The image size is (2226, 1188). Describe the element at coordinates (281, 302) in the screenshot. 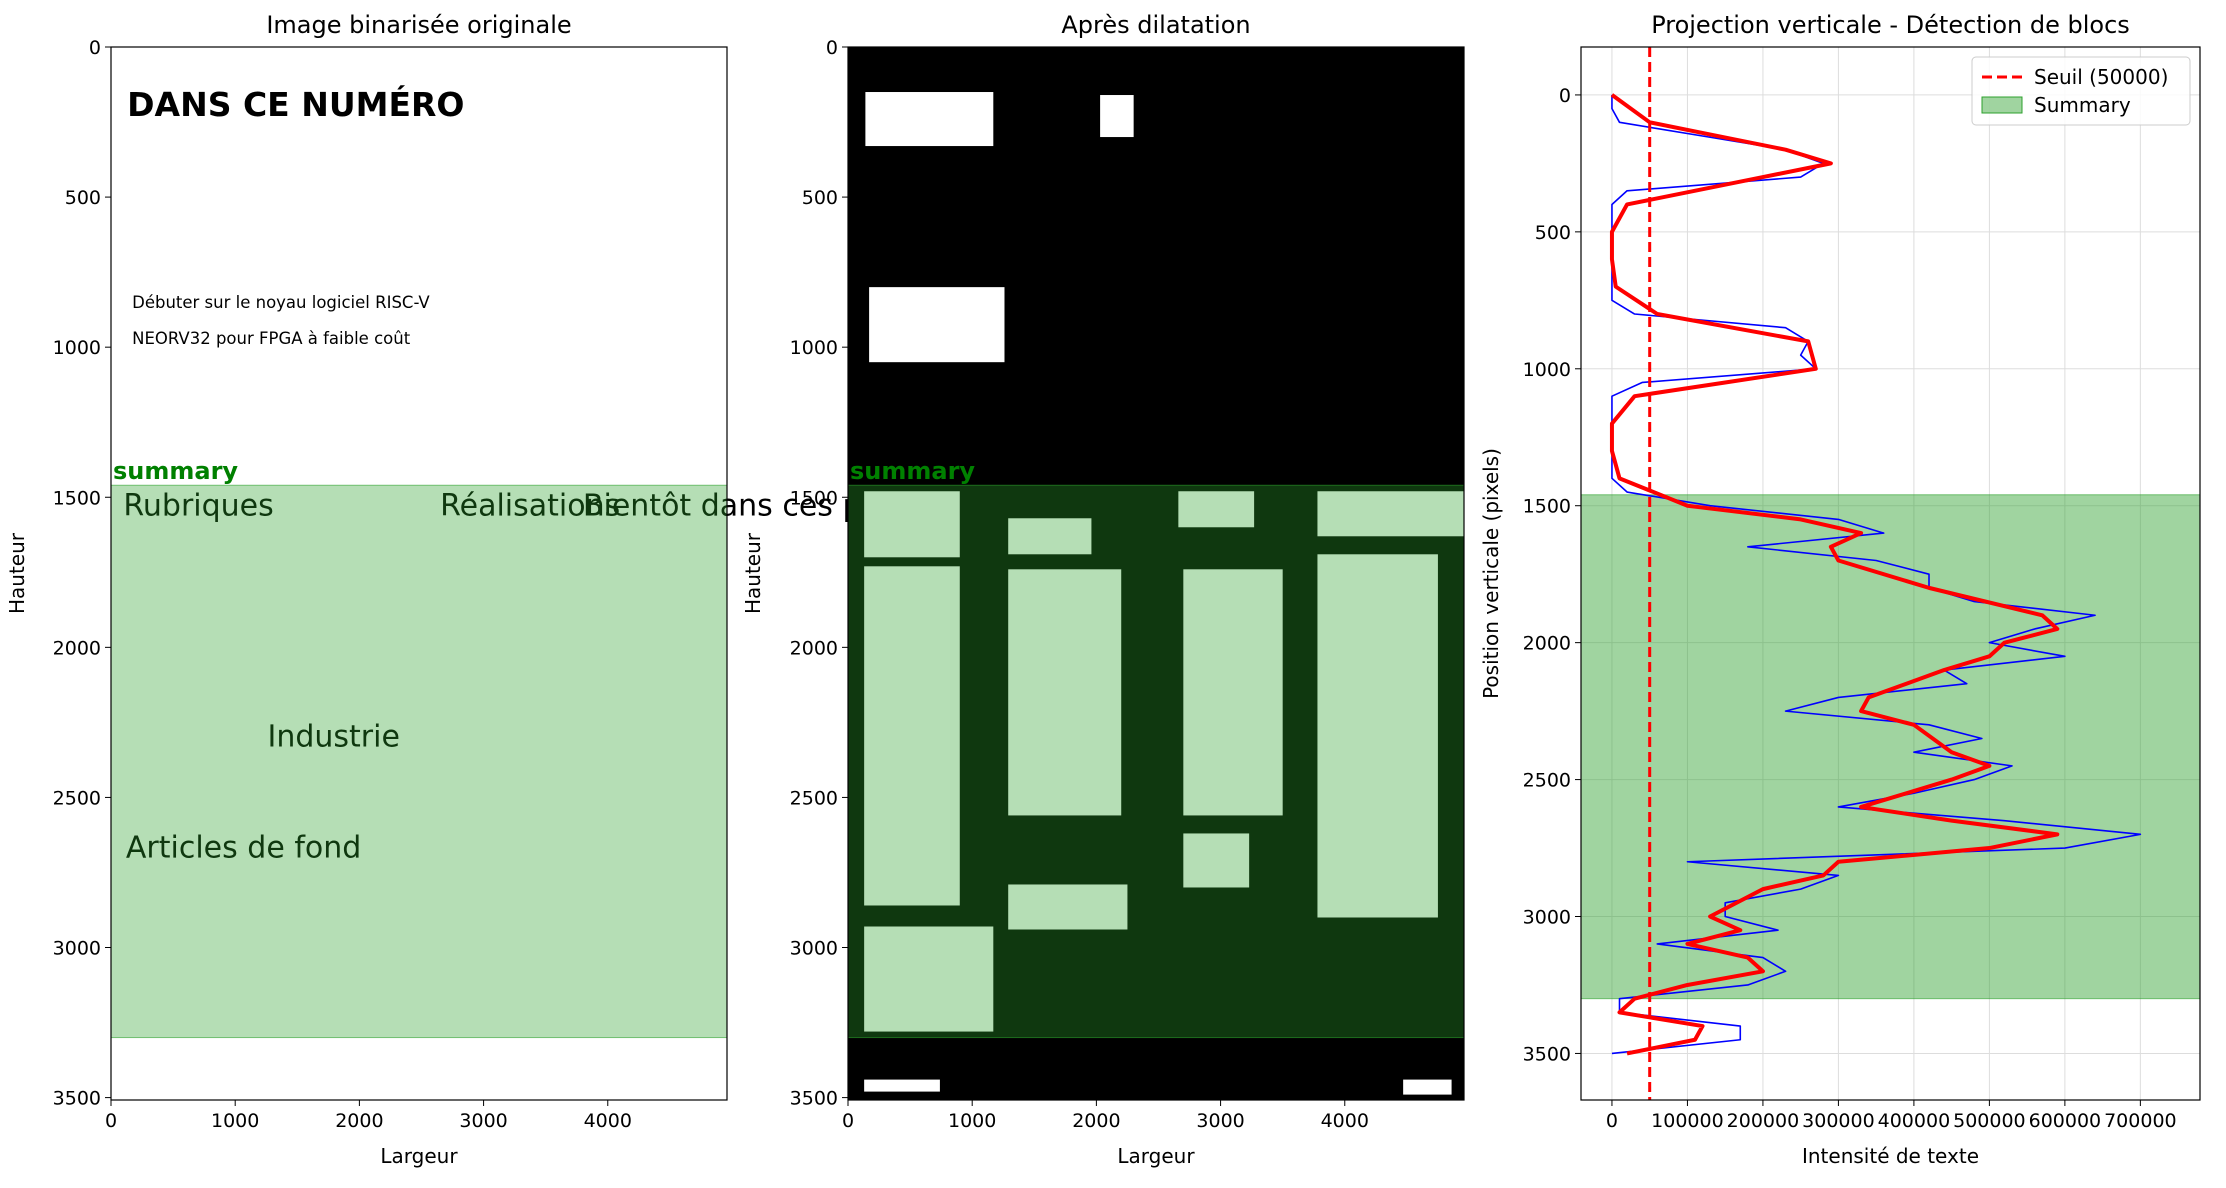

I see `image-text: Débuter sur le noyau logiciel RISC-V` at that location.